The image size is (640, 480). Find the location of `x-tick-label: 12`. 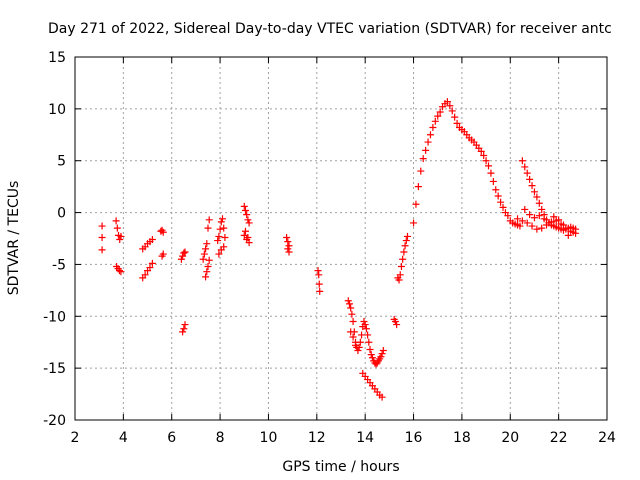

x-tick-label: 12 is located at coordinates (317, 438).